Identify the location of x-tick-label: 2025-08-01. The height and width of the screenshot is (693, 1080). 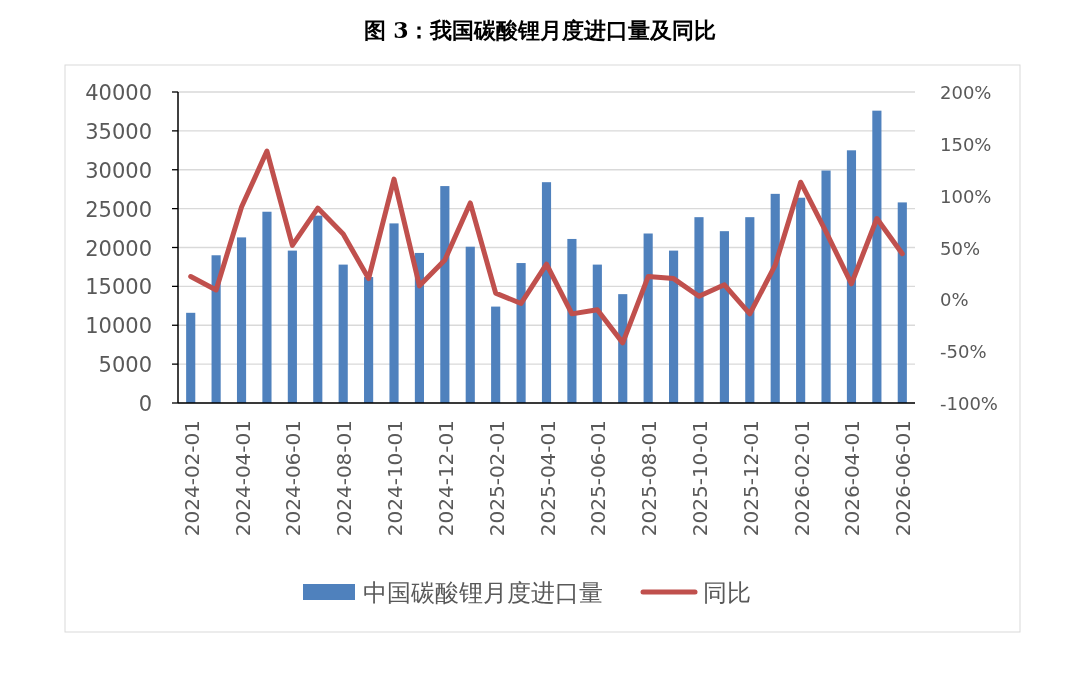
(649, 478).